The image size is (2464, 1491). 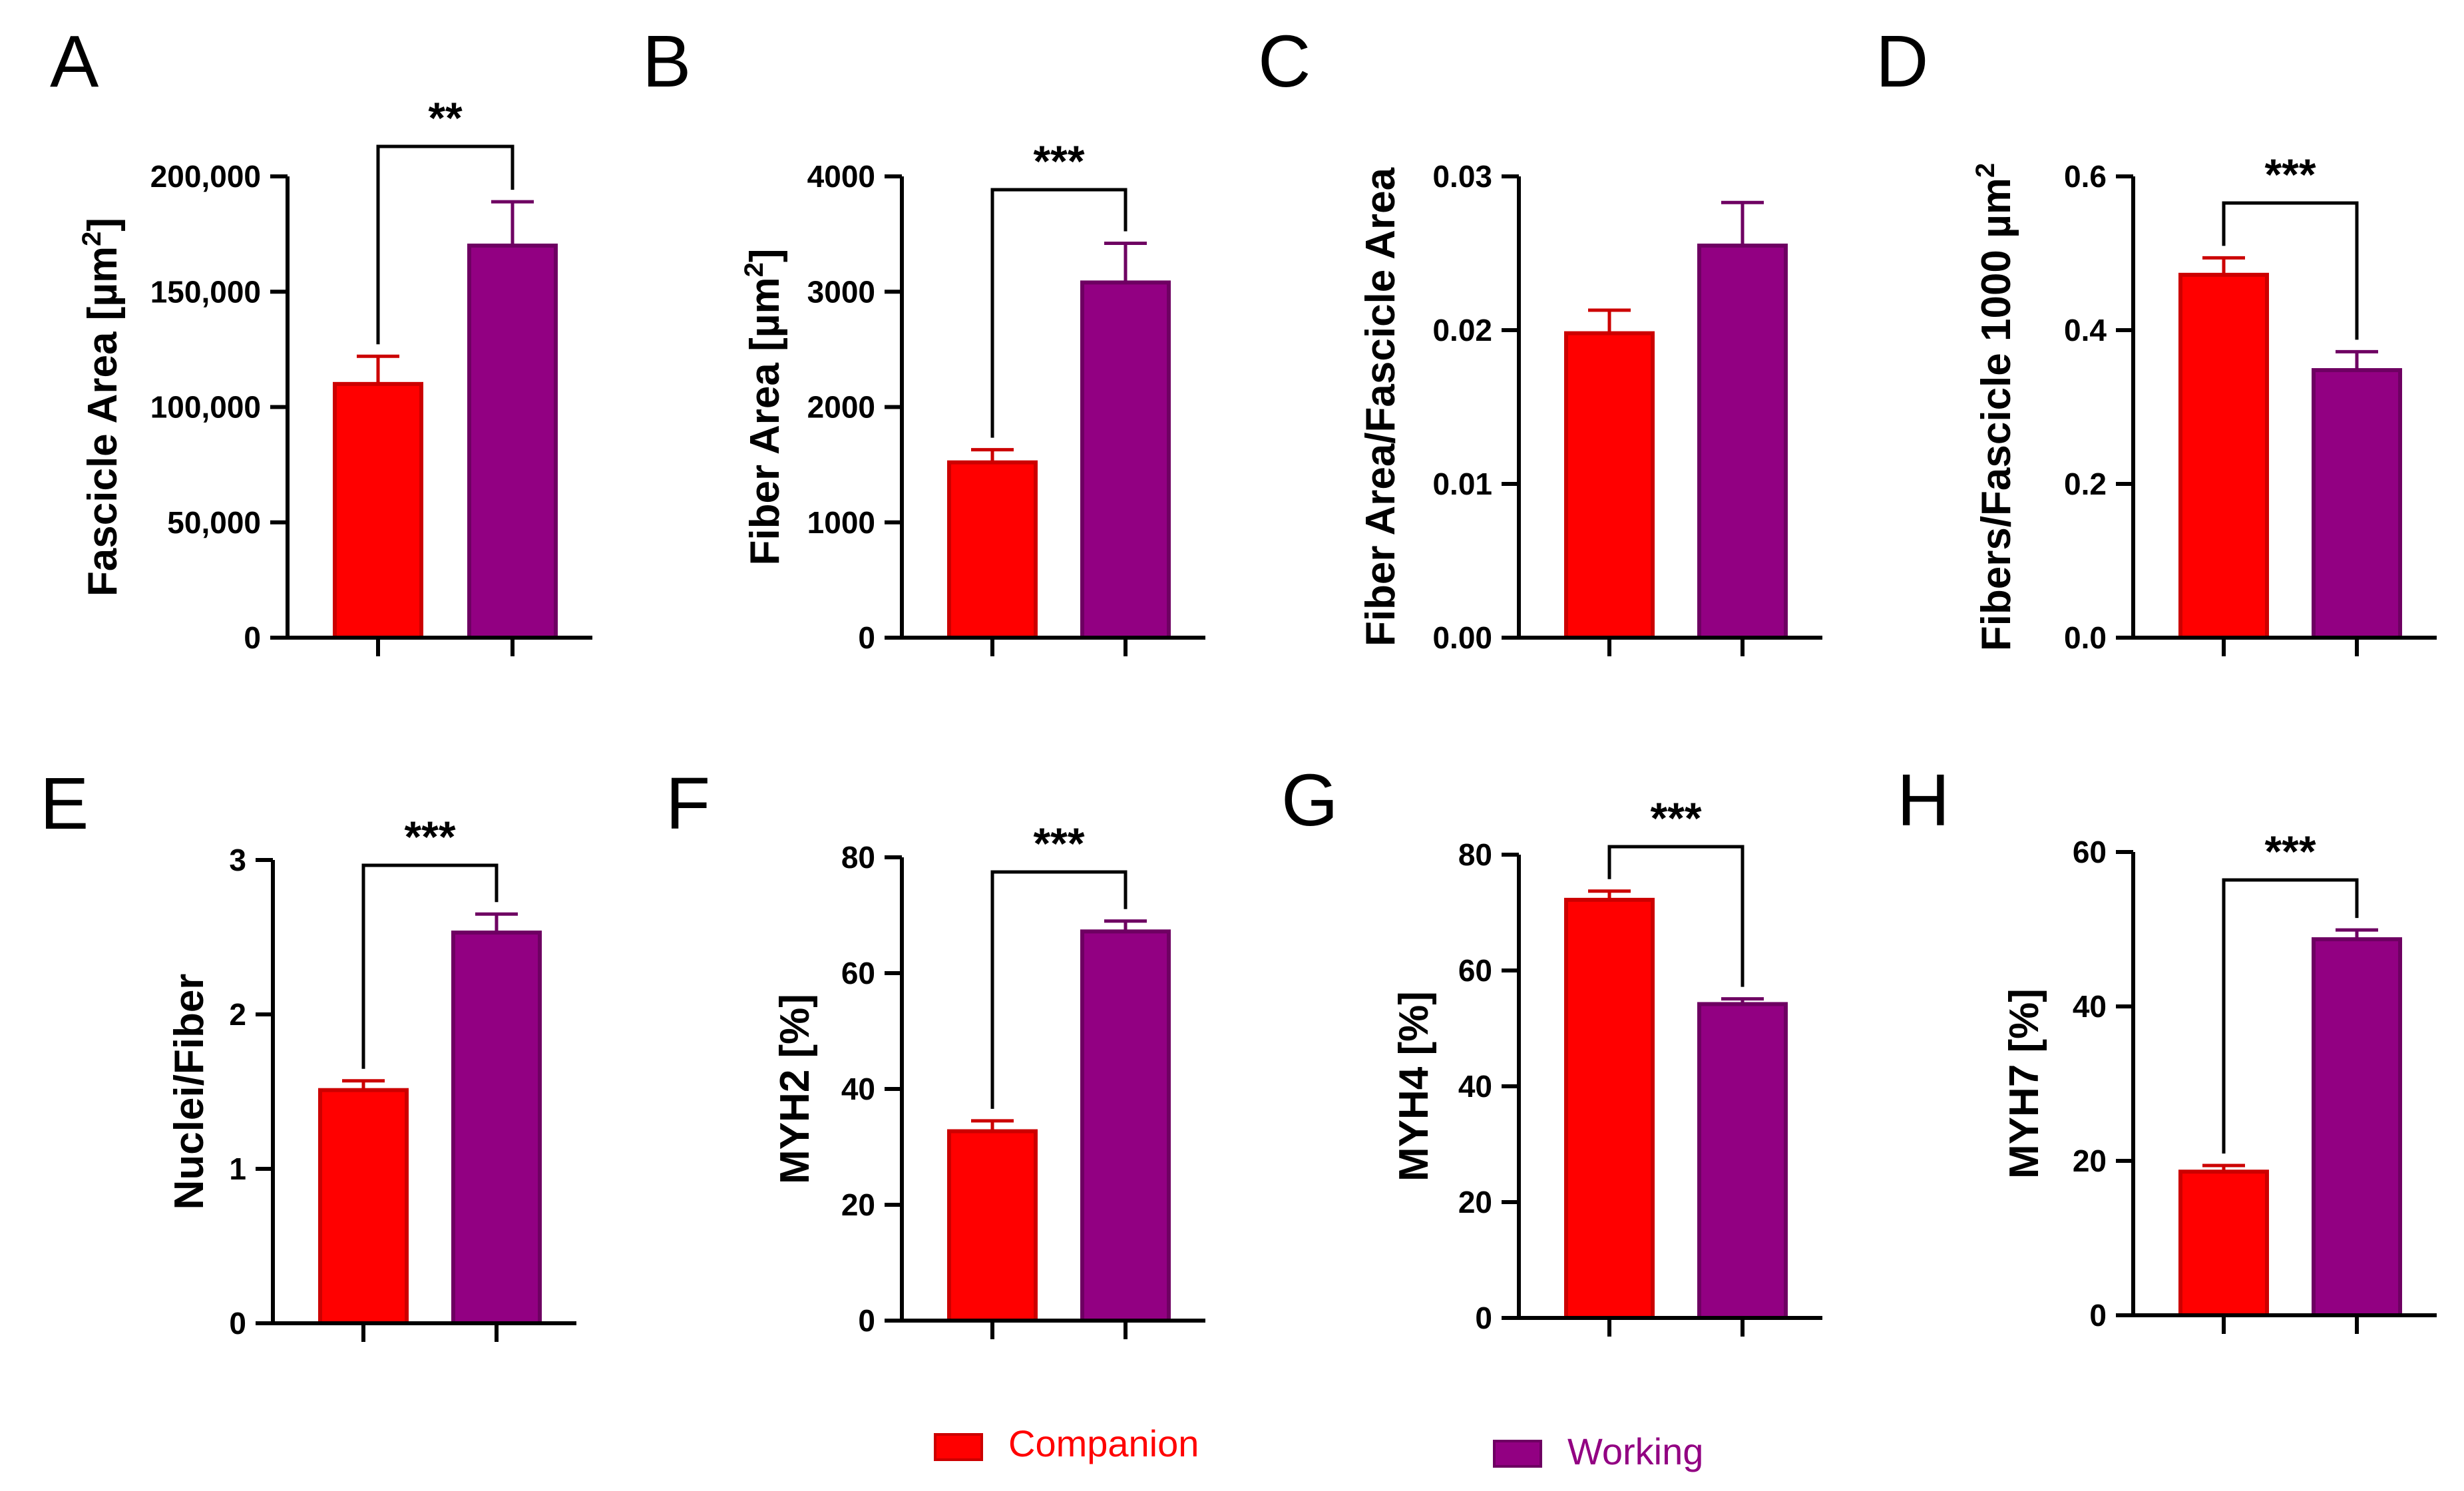 I want to click on panel-h-bar-working, so click(x=2357, y=1127).